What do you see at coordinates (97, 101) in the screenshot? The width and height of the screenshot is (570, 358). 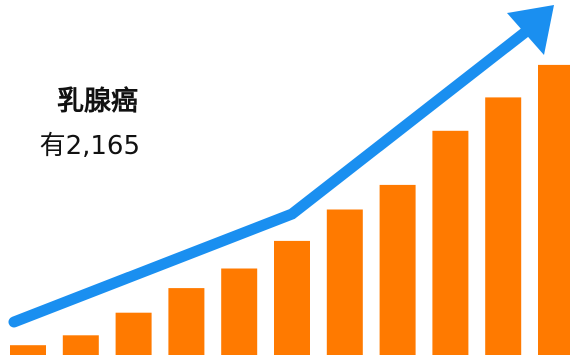 I see `chart-title: 乳腺癌` at bounding box center [97, 101].